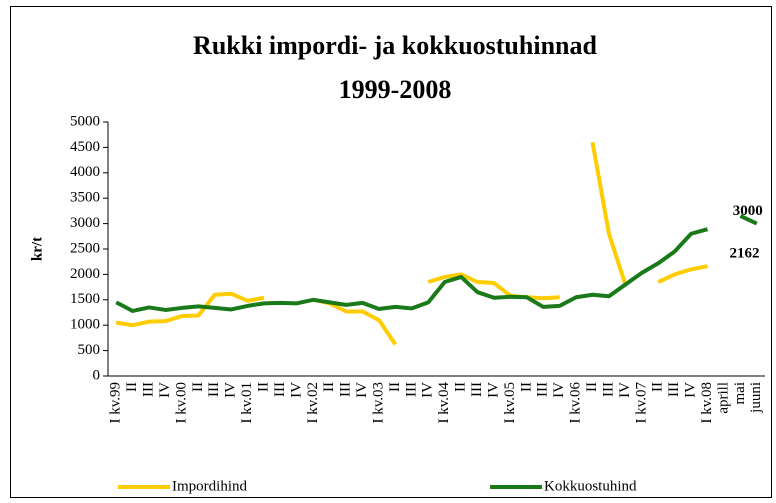 The image size is (776, 503). What do you see at coordinates (378, 403) in the screenshot?
I see `x-tick-label: I kv.03` at bounding box center [378, 403].